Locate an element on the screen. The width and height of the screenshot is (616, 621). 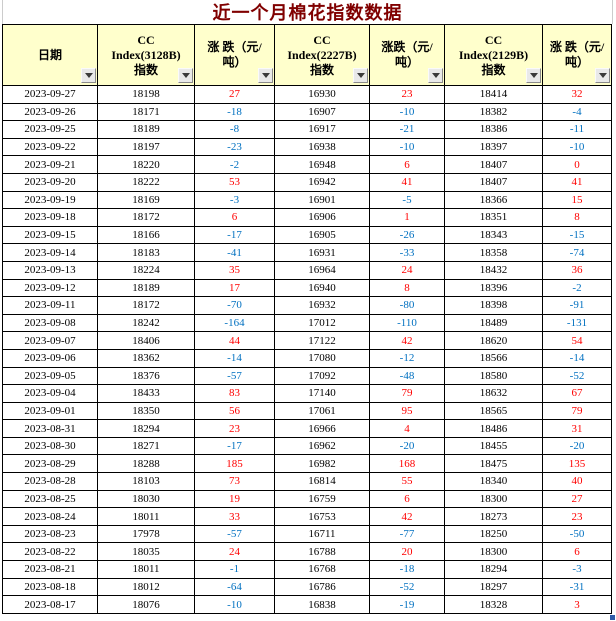
cell-change: 54 is located at coordinates (577, 340).